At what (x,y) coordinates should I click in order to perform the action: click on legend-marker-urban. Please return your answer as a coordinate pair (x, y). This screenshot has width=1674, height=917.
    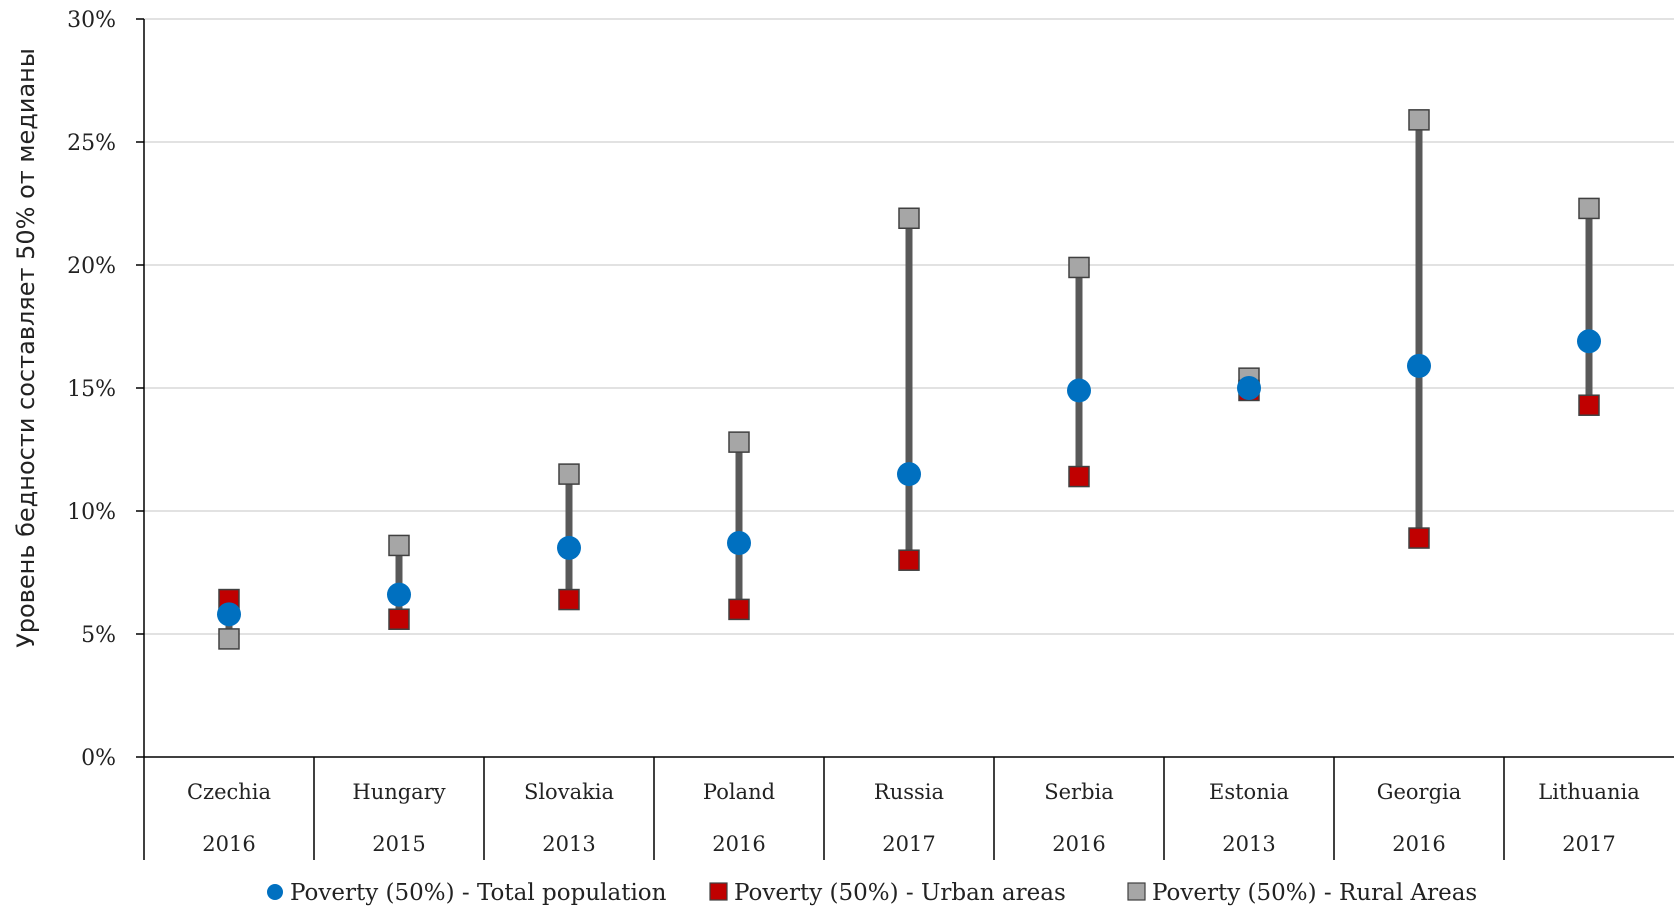
    Looking at the image, I should click on (718, 891).